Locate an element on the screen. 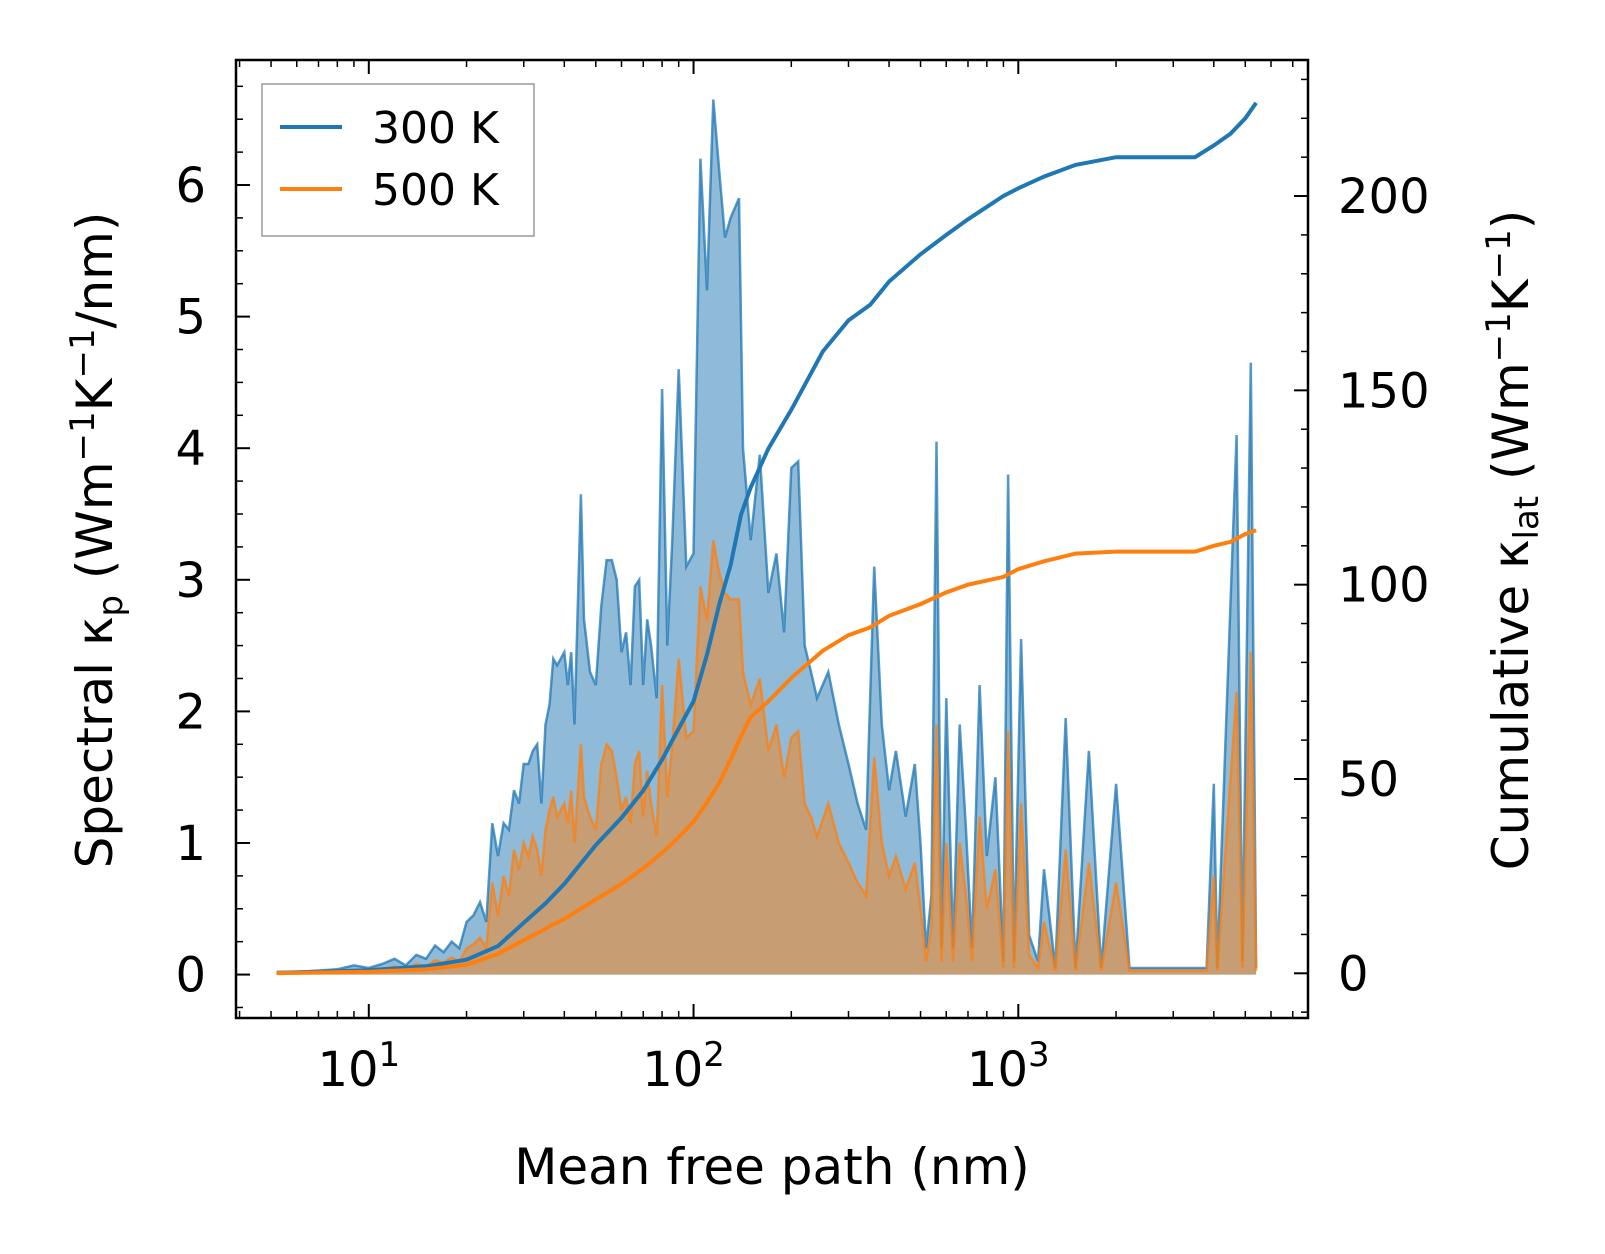  y-right-axis-title: Cumulative κlat (Wm−1K−1) is located at coordinates (1513, 540).